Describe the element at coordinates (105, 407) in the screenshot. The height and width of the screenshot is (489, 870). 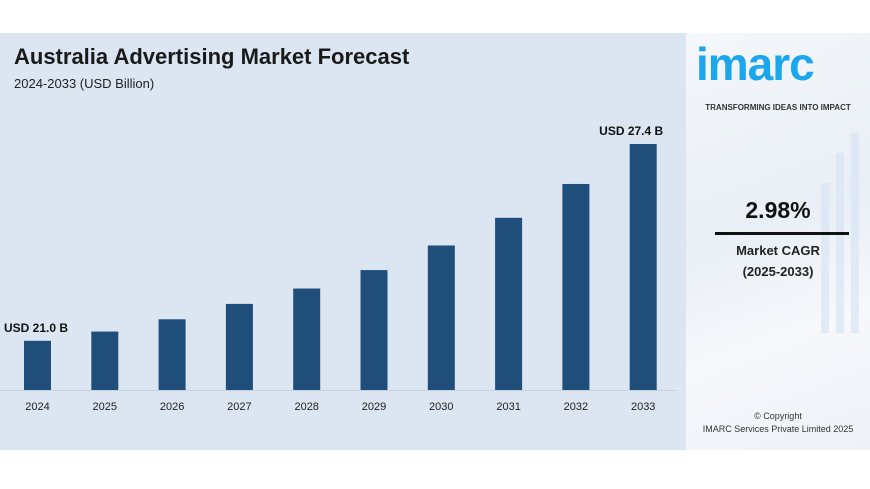
I see `x-tick-label: 2025` at that location.